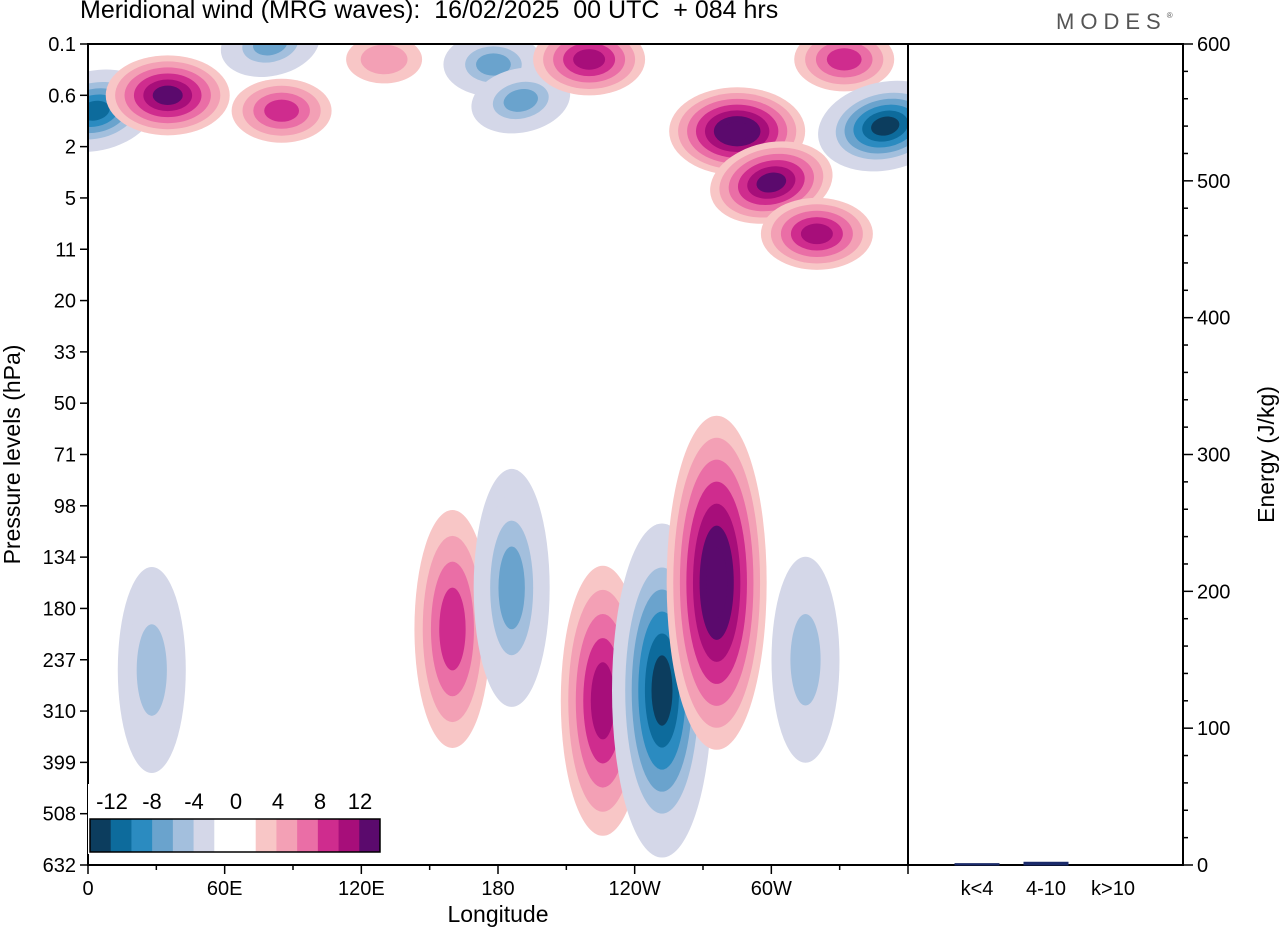  Describe the element at coordinates (497, 914) in the screenshot. I see `x-axis-label: Longitude` at that location.